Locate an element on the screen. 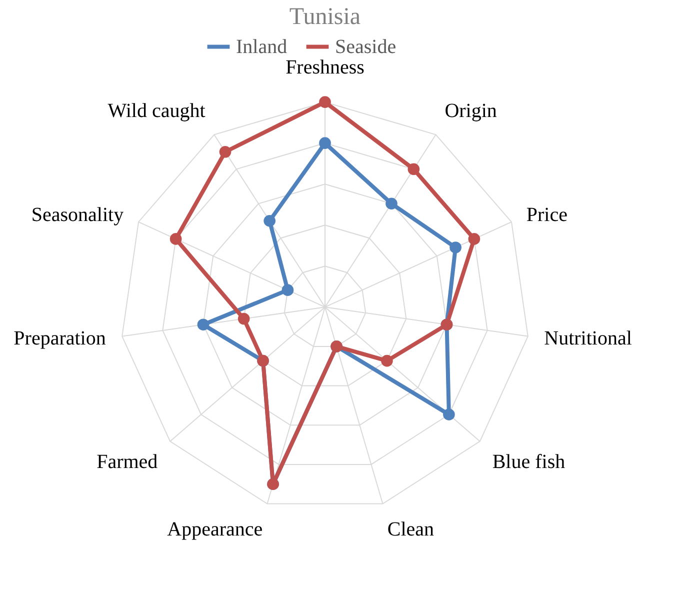 This screenshot has height=595, width=685. spoke-label: Clean is located at coordinates (410, 529).